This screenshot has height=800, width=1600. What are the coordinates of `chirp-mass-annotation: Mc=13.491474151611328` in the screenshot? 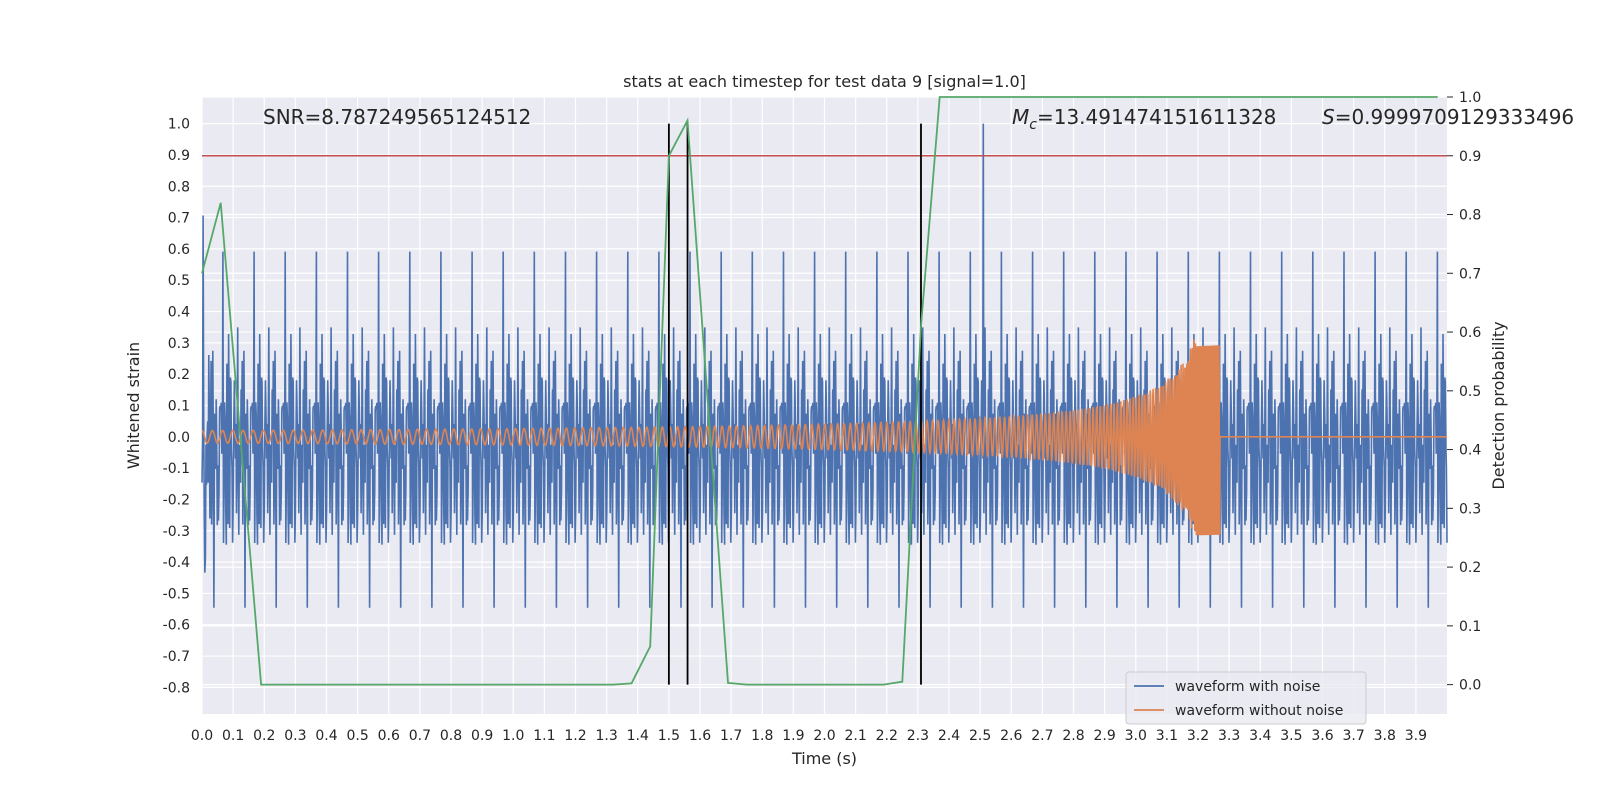 It's located at (1144, 119).